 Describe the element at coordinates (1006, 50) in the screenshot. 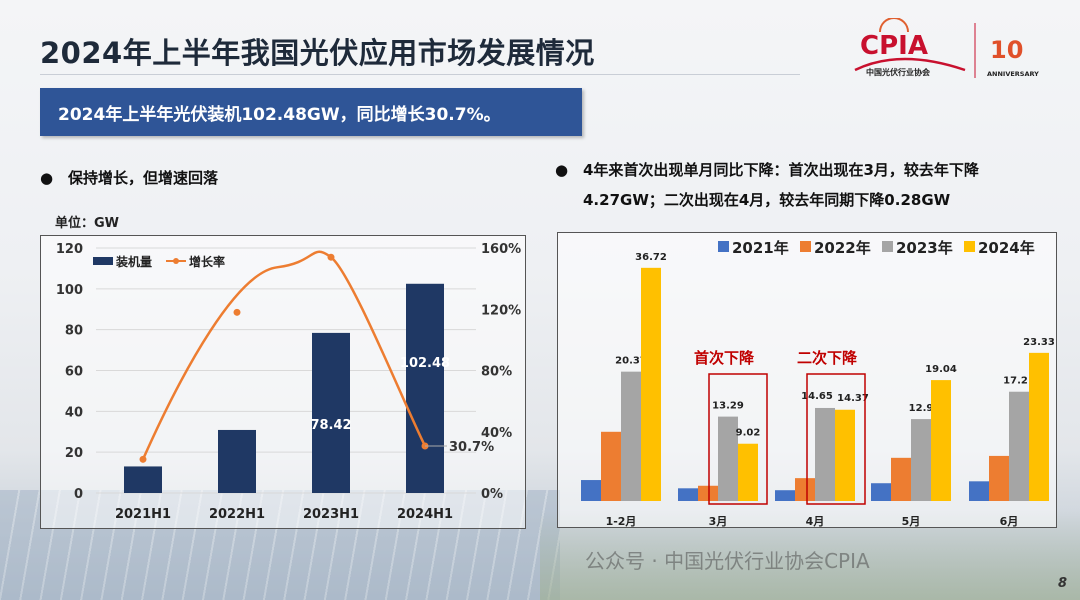

I see `svg-text: 10` at that location.